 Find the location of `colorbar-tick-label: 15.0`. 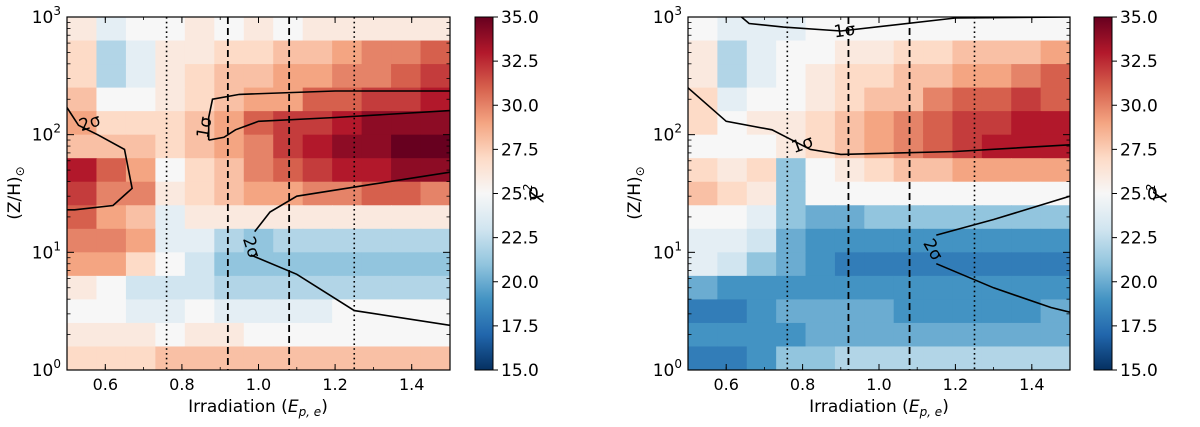

colorbar-tick-label: 15.0 is located at coordinates (520, 371).